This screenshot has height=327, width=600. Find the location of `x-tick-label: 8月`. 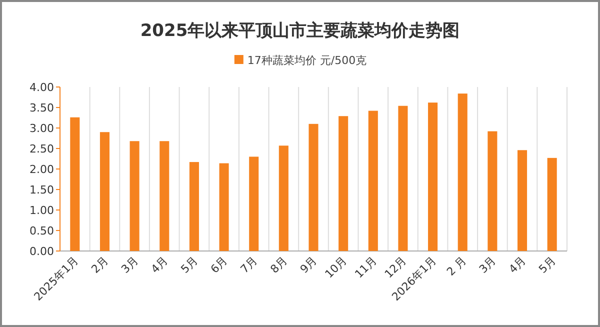

x-tick-label: 8月 is located at coordinates (279, 265).